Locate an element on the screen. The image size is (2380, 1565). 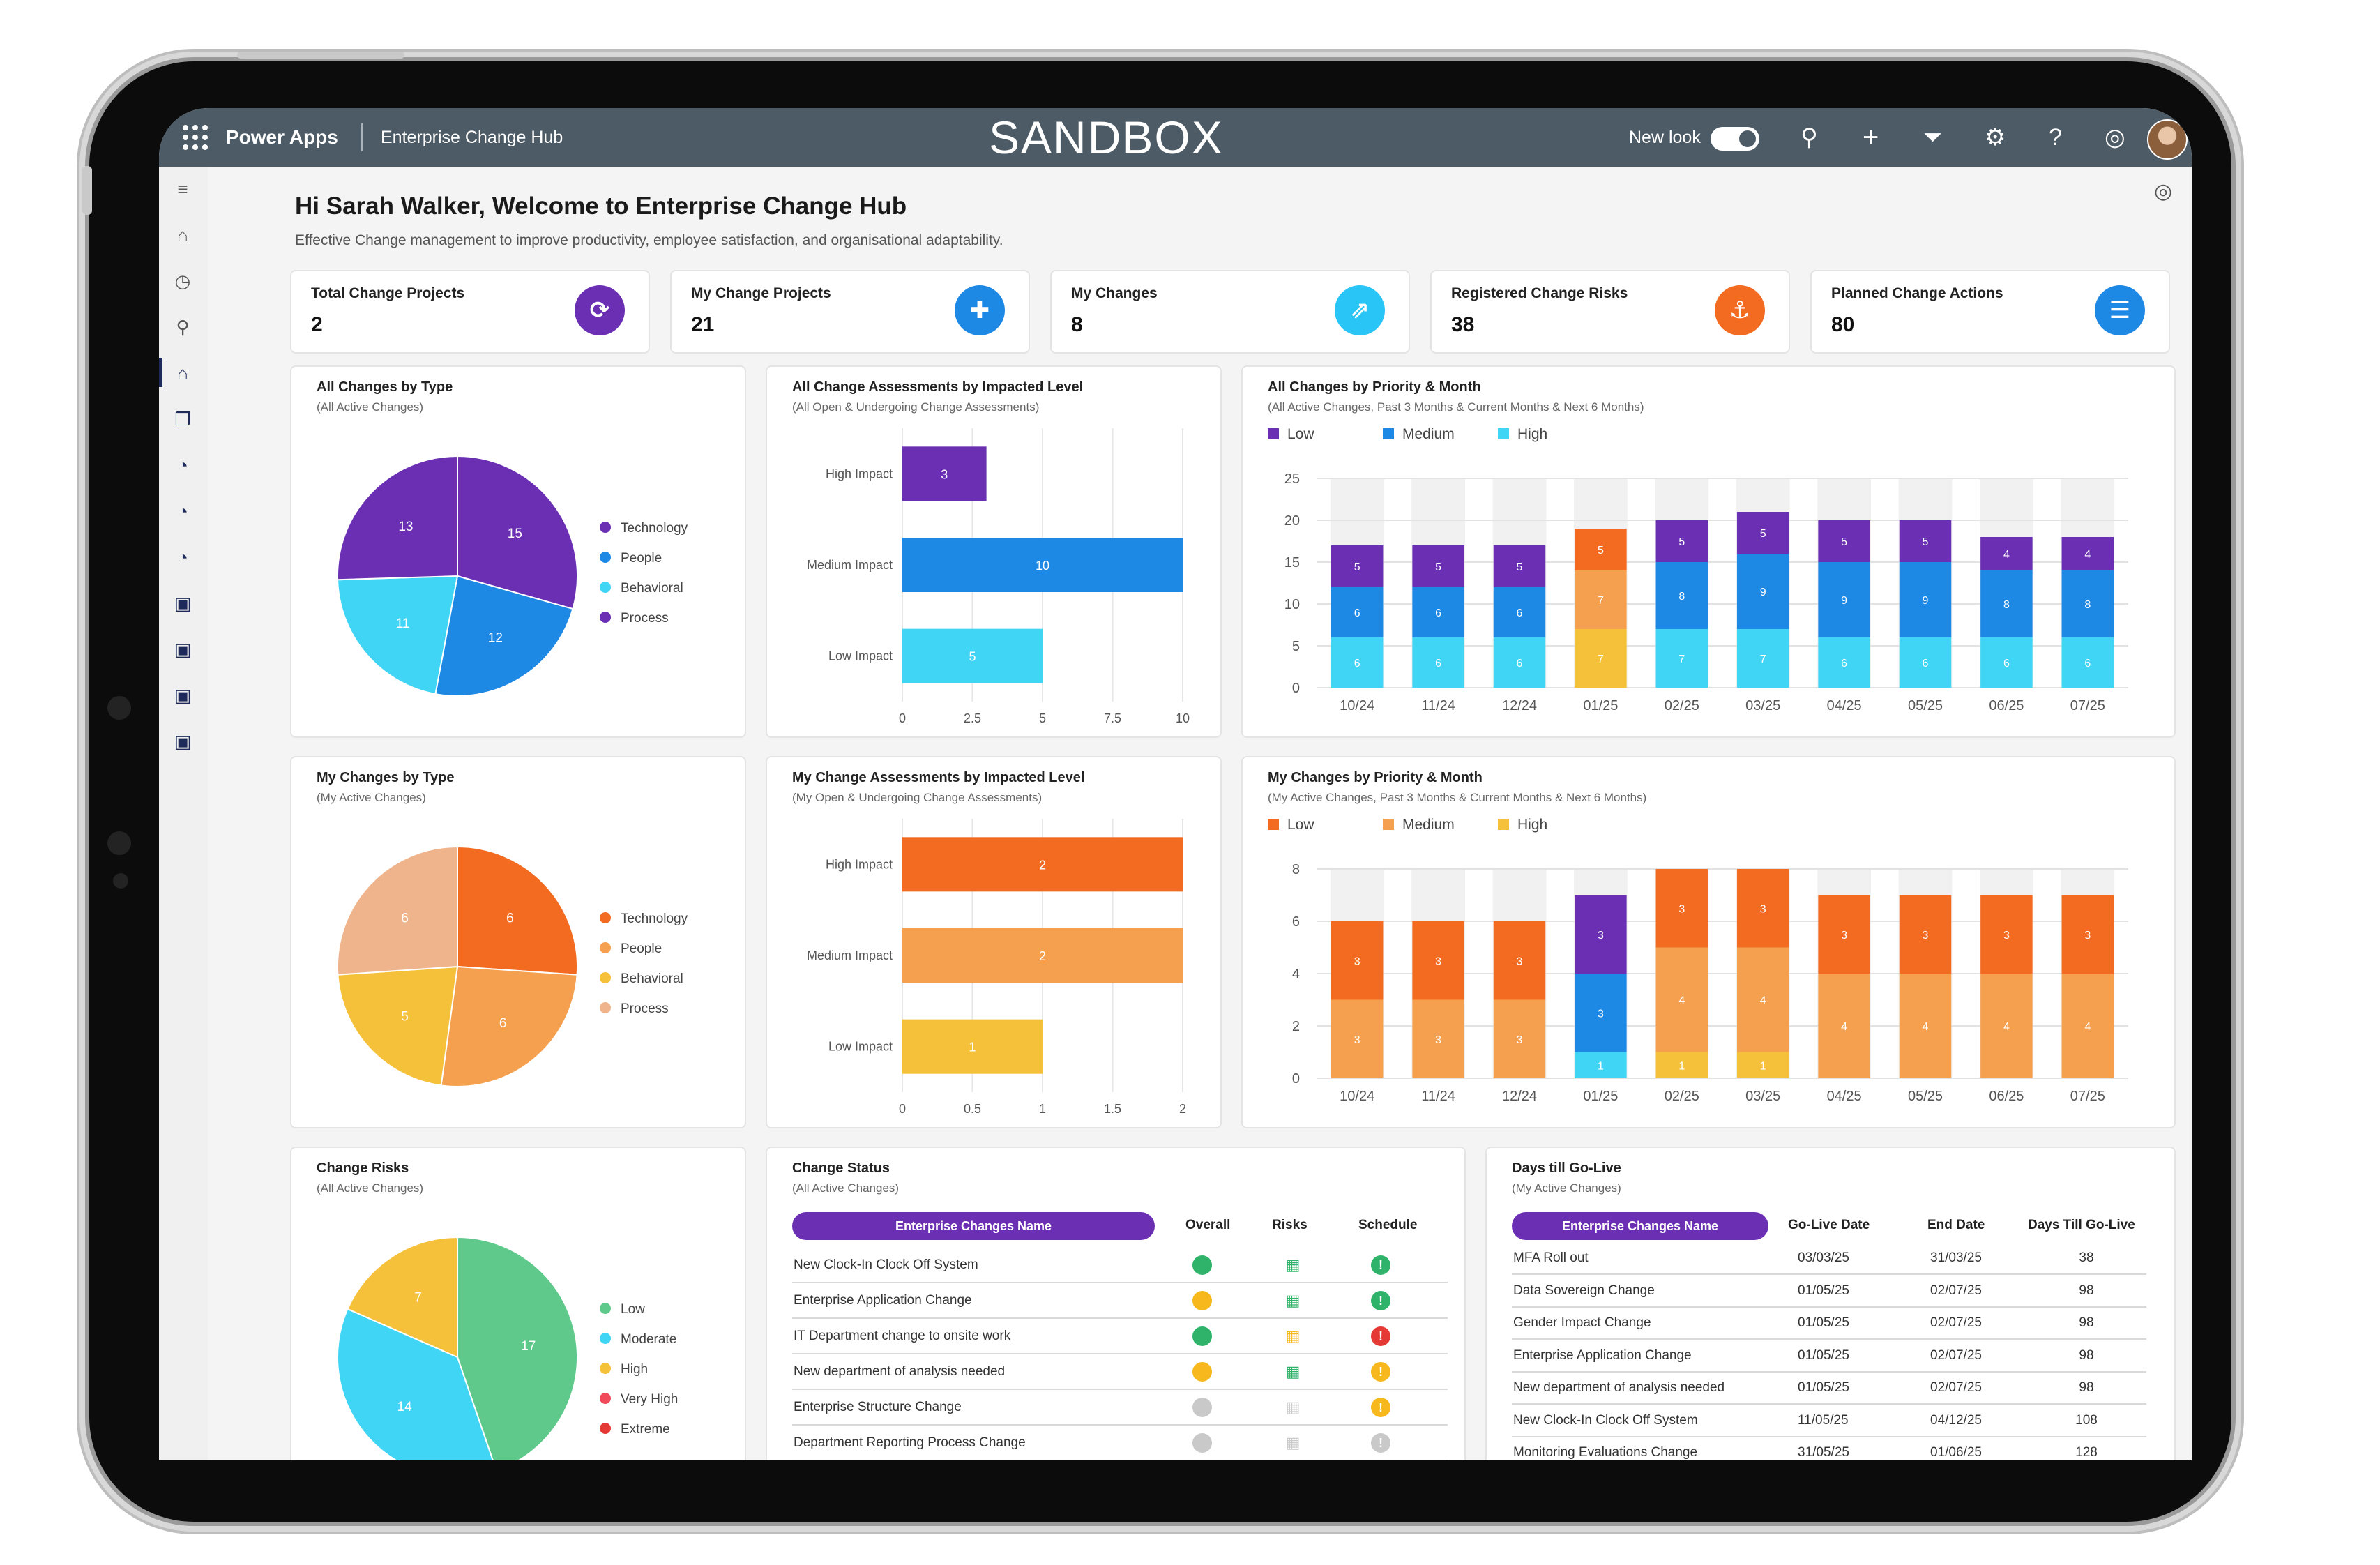
help-icon: ? is located at coordinates (2055, 137).